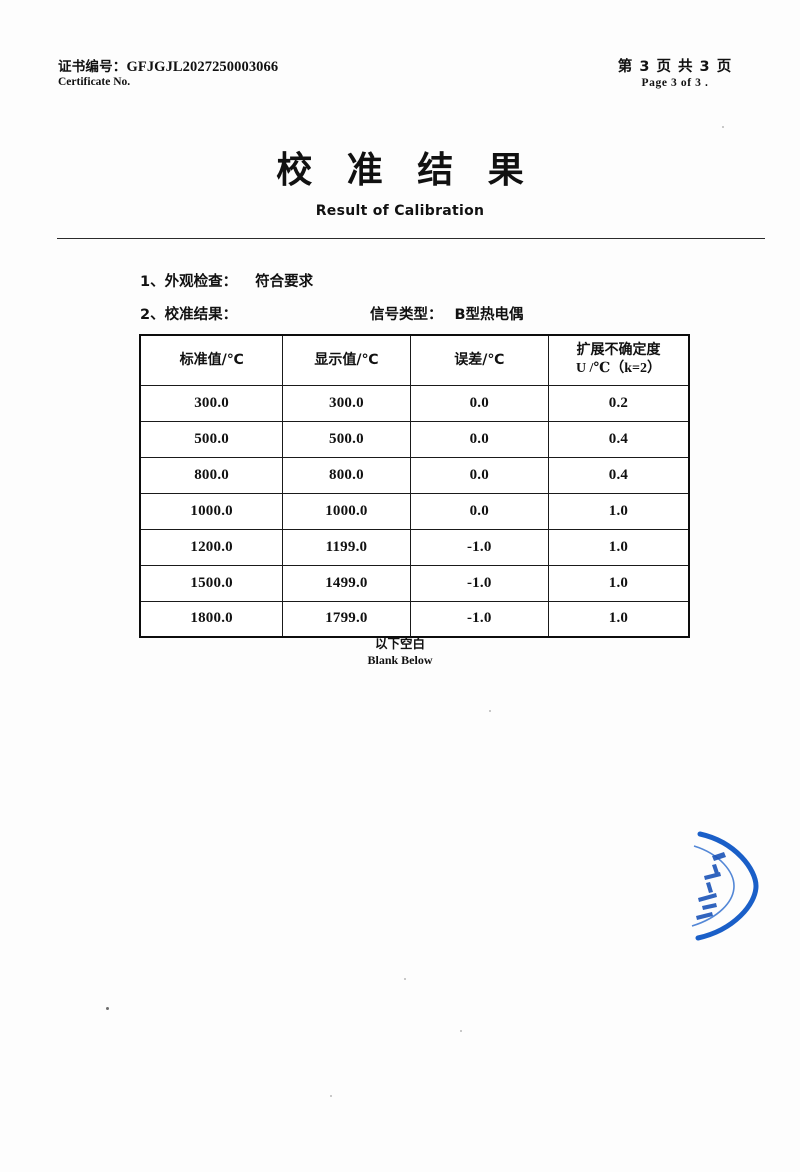 The height and width of the screenshot is (1172, 800). I want to click on cell-standard-value: 1000.0, so click(211, 511).